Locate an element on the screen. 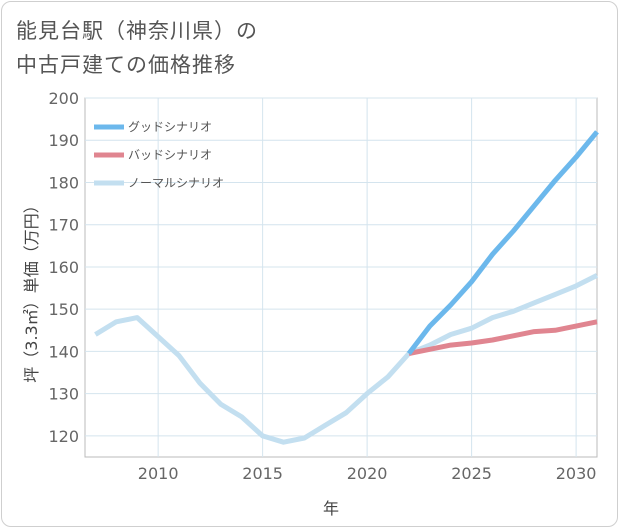 This screenshot has height=530, width=621. x-tick-labels: 2010 2015 2020 2025 2030 is located at coordinates (367, 473).